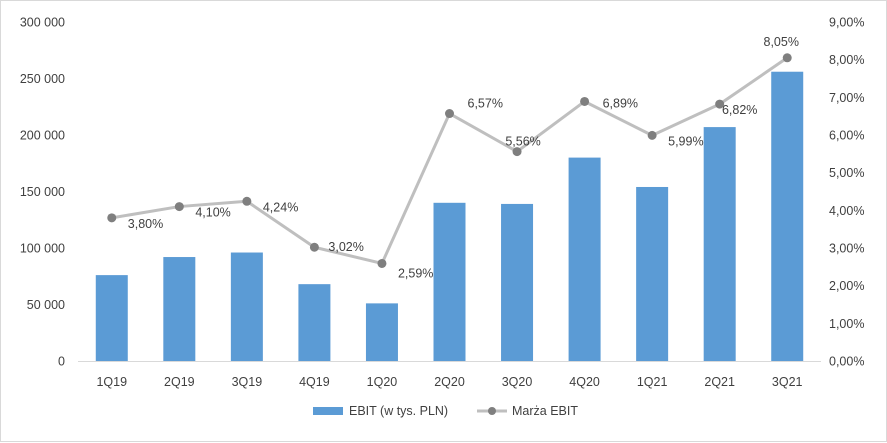 Image resolution: width=887 pixels, height=443 pixels. I want to click on margin-data-label: 6,89%, so click(620, 103).